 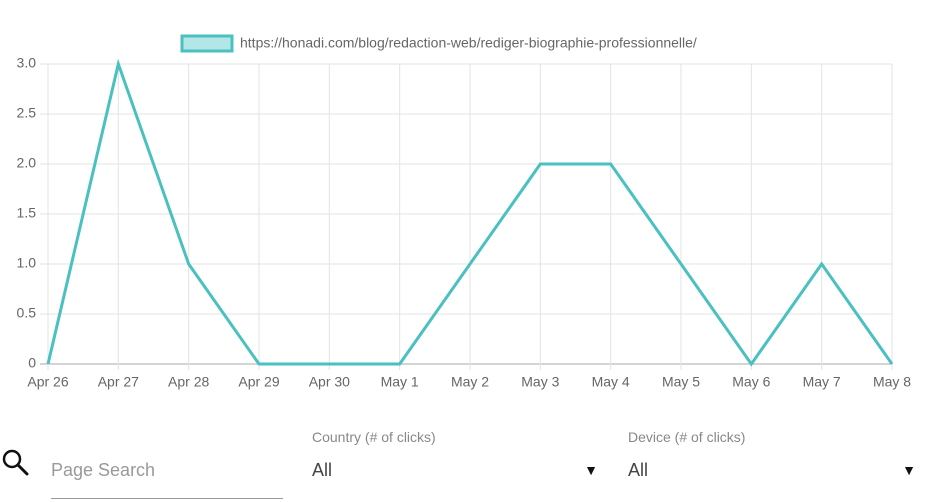 What do you see at coordinates (167, 479) in the screenshot?
I see `search-input: Page Search` at bounding box center [167, 479].